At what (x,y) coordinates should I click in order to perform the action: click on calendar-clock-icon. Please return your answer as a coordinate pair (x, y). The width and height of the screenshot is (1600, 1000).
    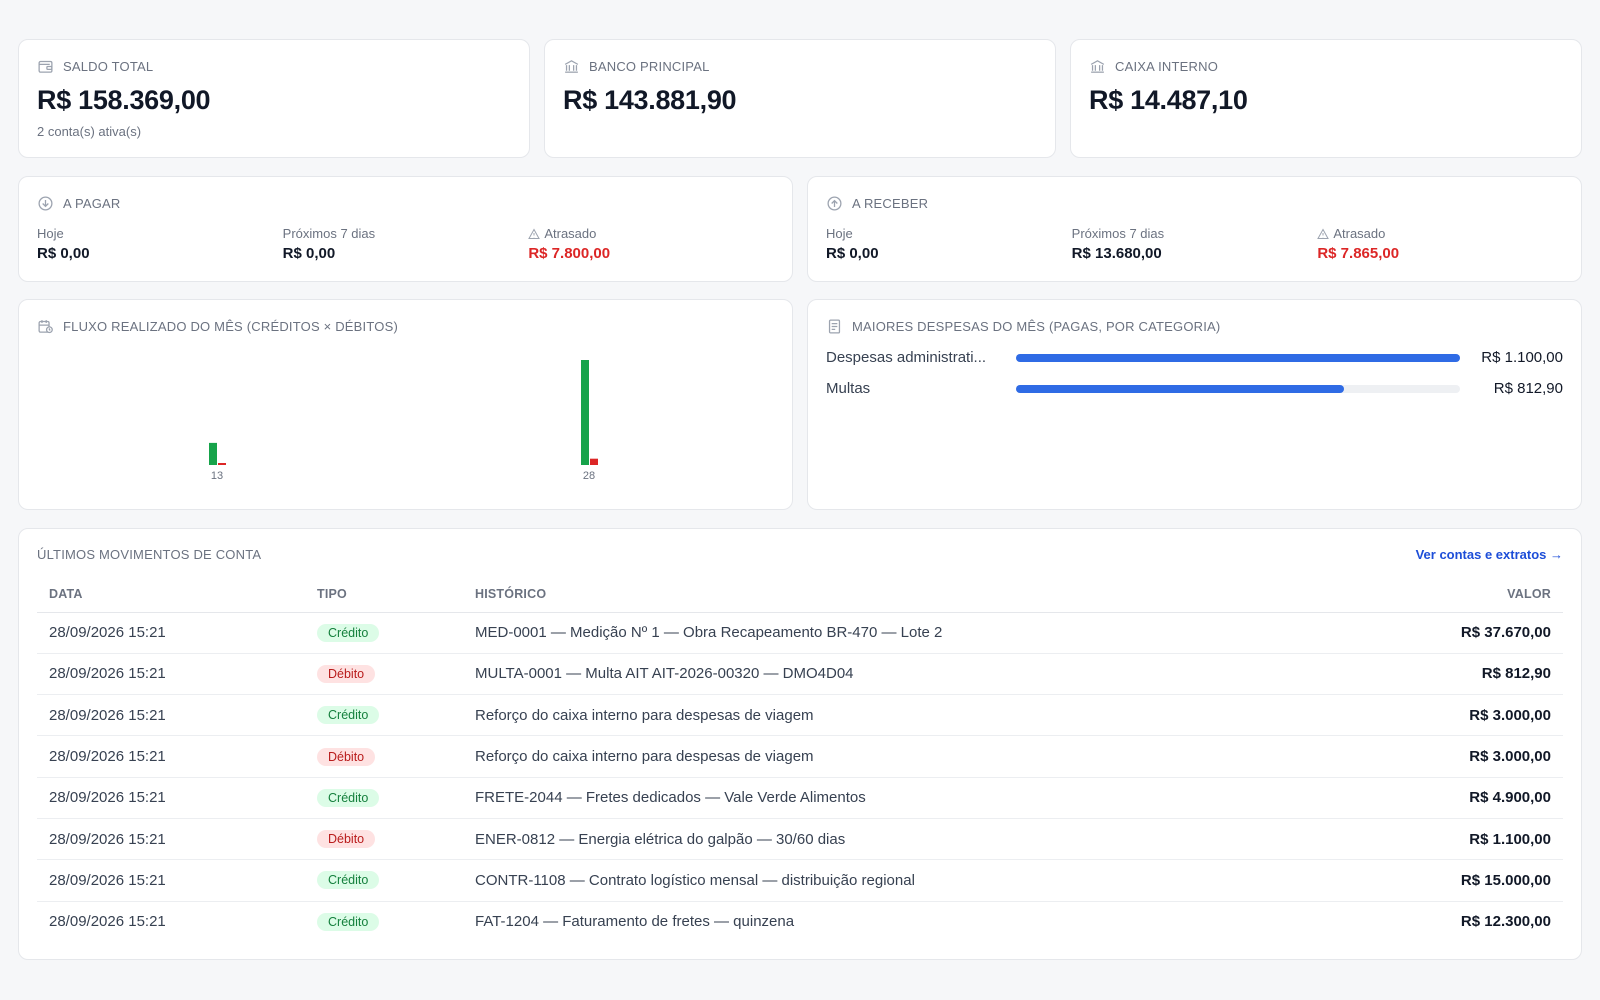
    Looking at the image, I should click on (45, 327).